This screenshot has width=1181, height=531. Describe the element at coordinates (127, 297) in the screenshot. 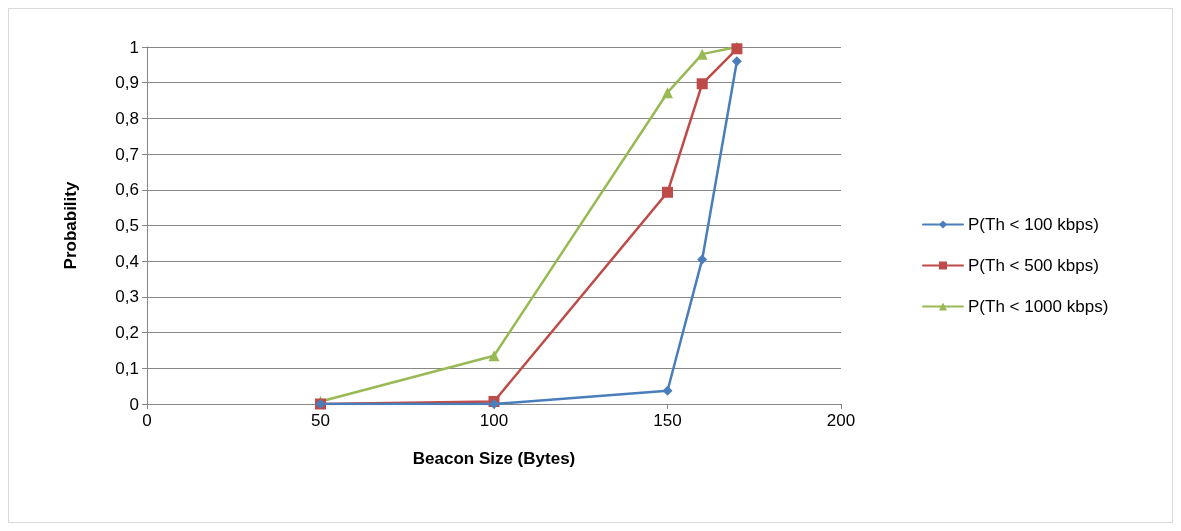

I see `y-tick-label: 0,3` at that location.